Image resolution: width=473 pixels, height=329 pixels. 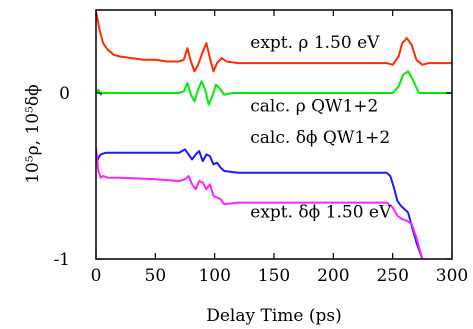 I want to click on y-tick-label-0: 0, so click(x=64, y=94).